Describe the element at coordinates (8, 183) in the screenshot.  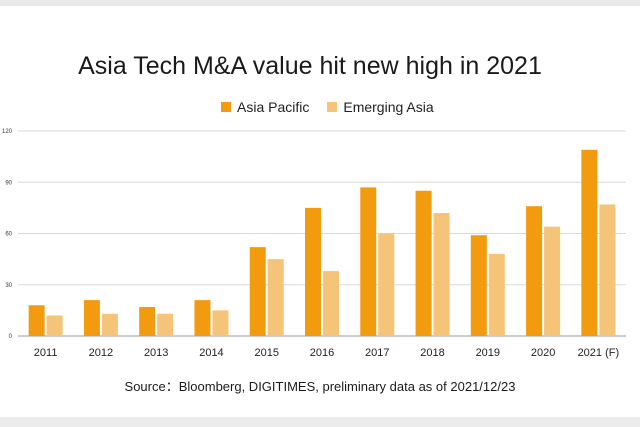
I see `y-tick-label: 90` at that location.